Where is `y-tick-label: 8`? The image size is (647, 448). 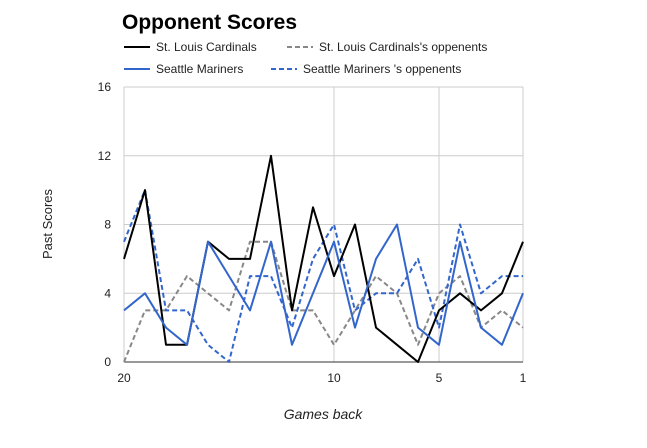 y-tick-label: 8 is located at coordinates (107, 225).